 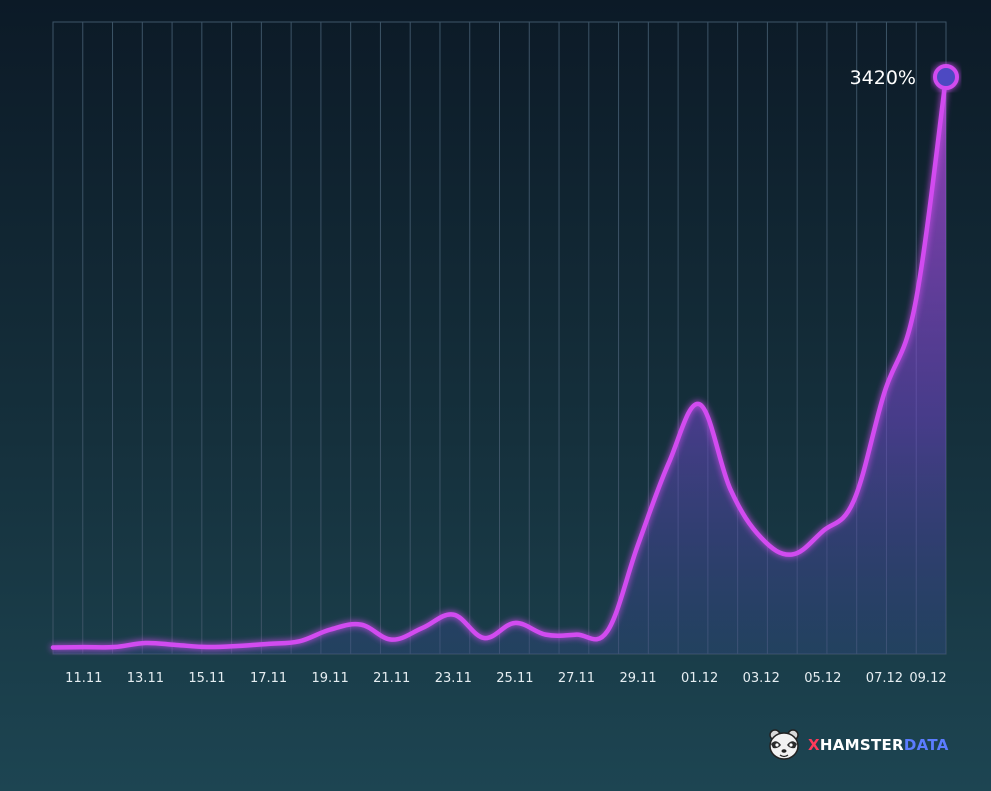 I want to click on x-tick-label: 05.12, so click(x=822, y=678).